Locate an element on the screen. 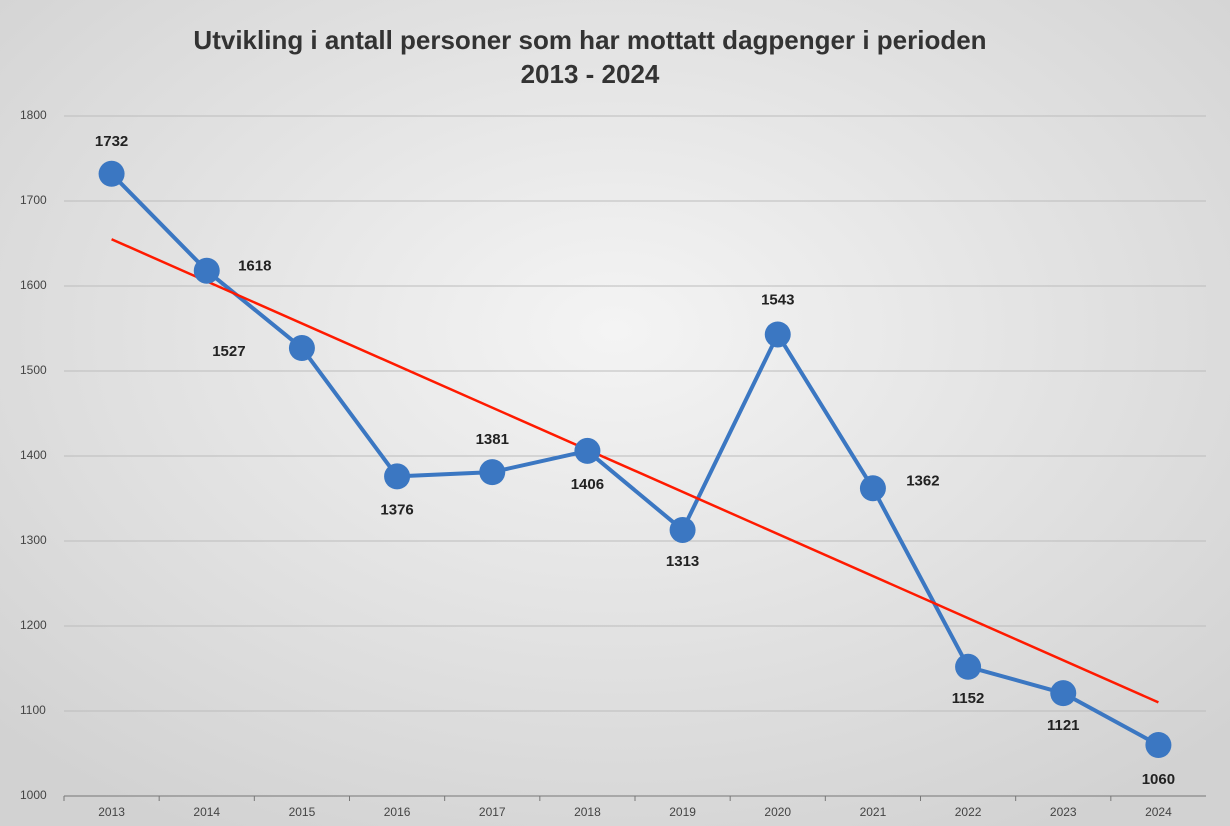 Image resolution: width=1230 pixels, height=826 pixels. chart-title: 2013 - 2024 is located at coordinates (590, 74).